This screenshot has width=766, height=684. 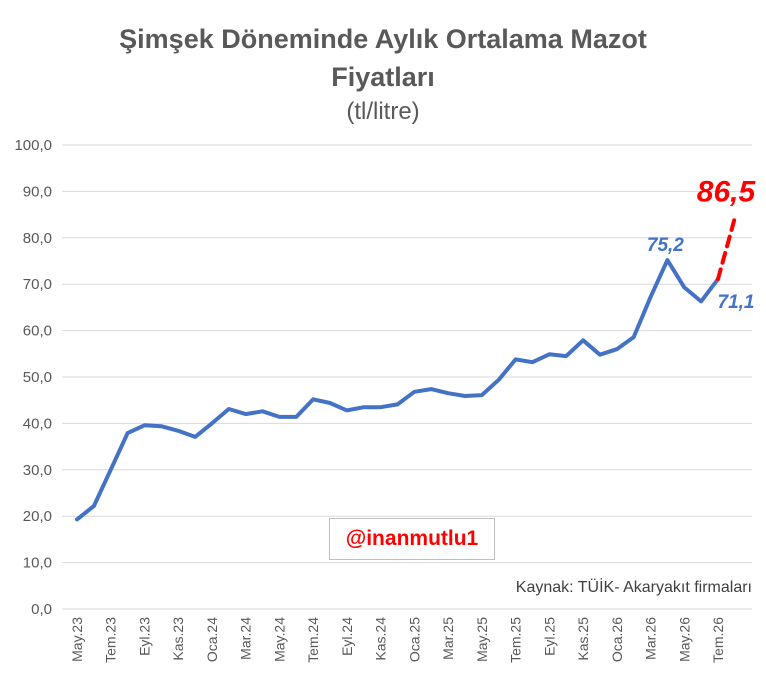 What do you see at coordinates (617, 639) in the screenshot?
I see `x-tick-label: Oca.26` at bounding box center [617, 639].